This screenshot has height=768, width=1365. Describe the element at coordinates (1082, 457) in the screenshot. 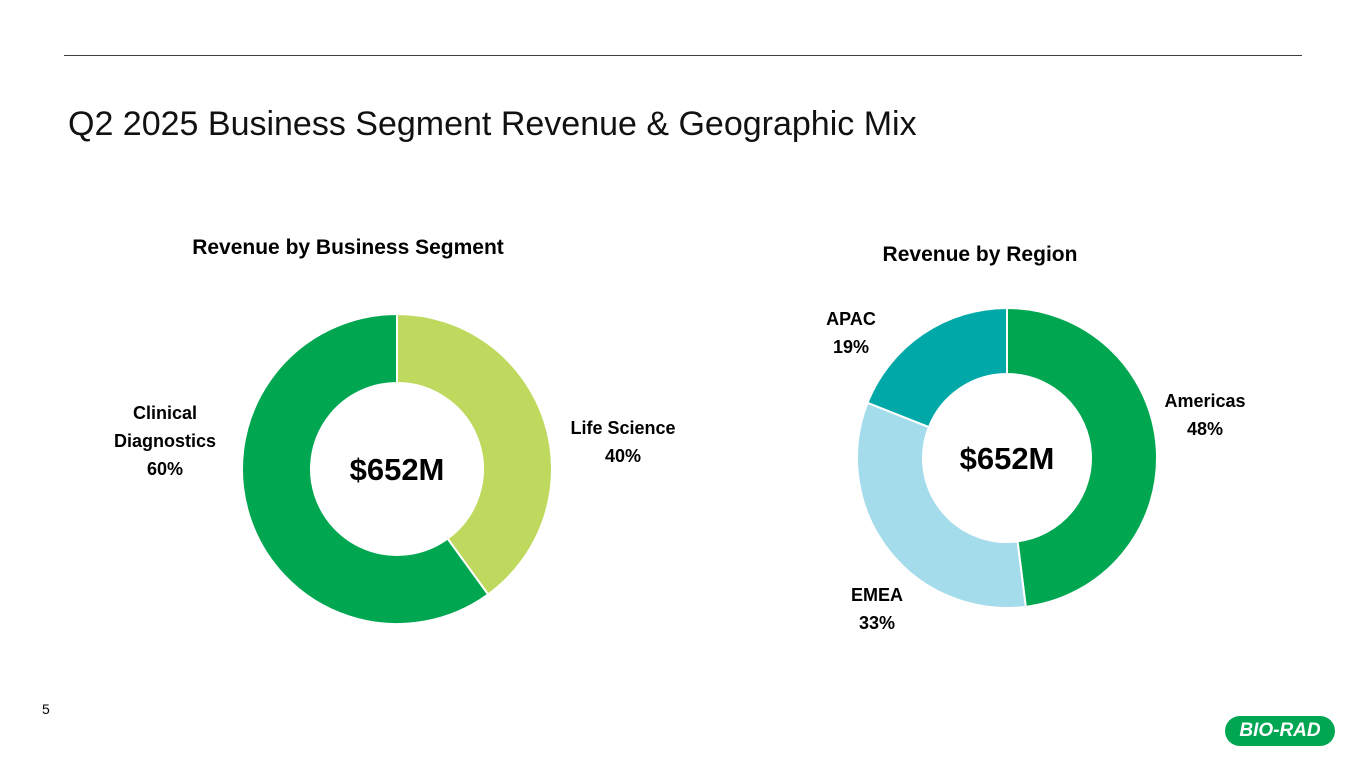

I see `slice-americas` at that location.